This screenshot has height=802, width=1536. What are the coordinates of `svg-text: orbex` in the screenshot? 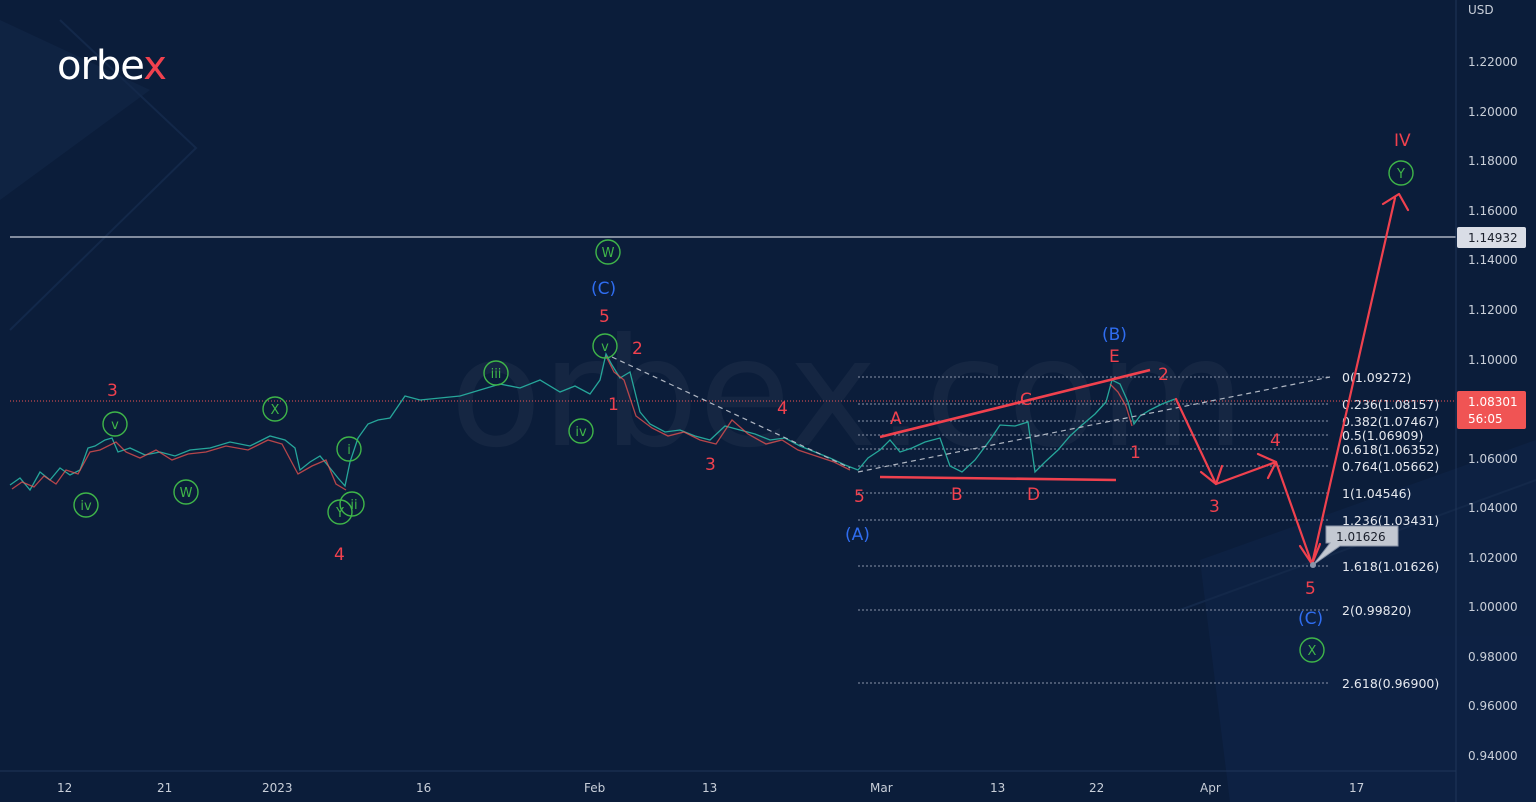 It's located at (111, 66).